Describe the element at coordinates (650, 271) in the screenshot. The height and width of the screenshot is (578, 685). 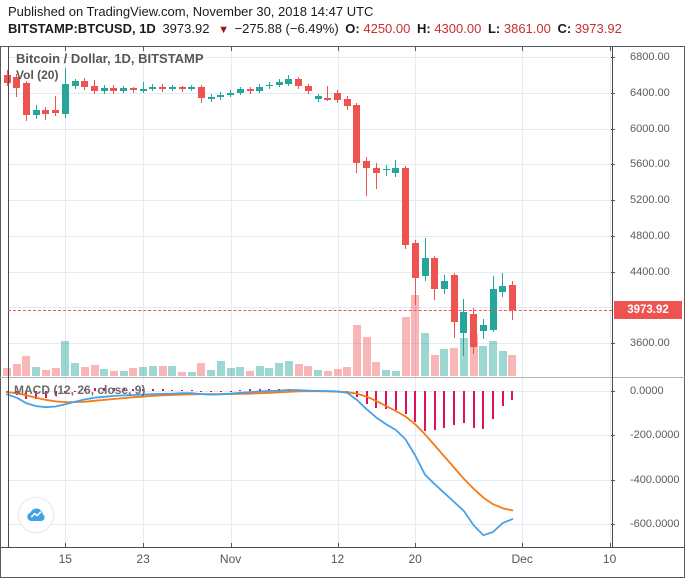
I see `price-axis-label: 4400.00` at that location.